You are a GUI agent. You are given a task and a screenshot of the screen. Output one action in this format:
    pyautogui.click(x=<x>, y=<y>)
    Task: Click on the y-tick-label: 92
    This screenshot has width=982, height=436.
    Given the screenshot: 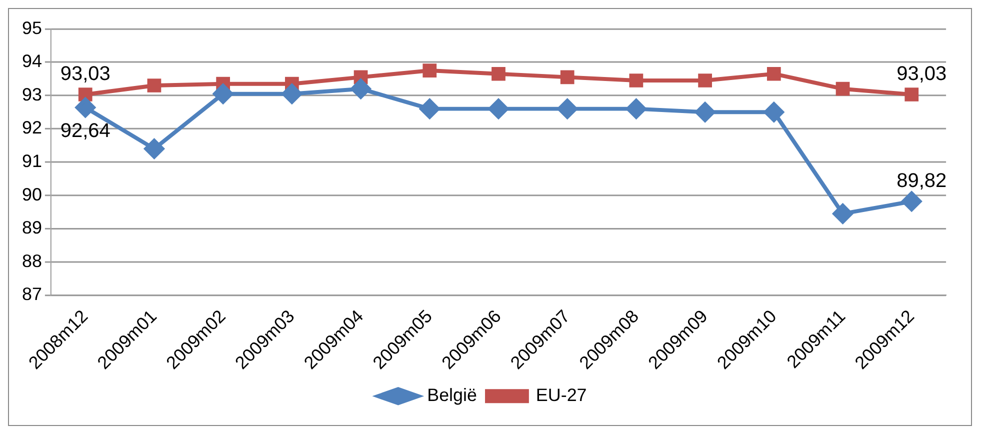 What is the action you would take?
    pyautogui.click(x=32, y=128)
    